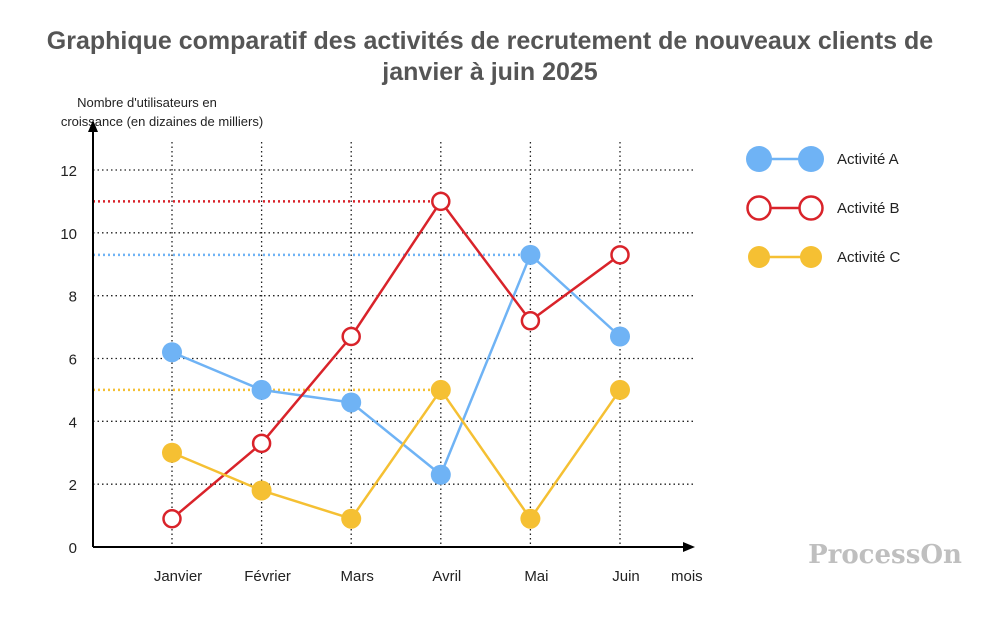 This screenshot has width=1000, height=617. What do you see at coordinates (93, 126) in the screenshot?
I see `y-axis-arrow` at bounding box center [93, 126].